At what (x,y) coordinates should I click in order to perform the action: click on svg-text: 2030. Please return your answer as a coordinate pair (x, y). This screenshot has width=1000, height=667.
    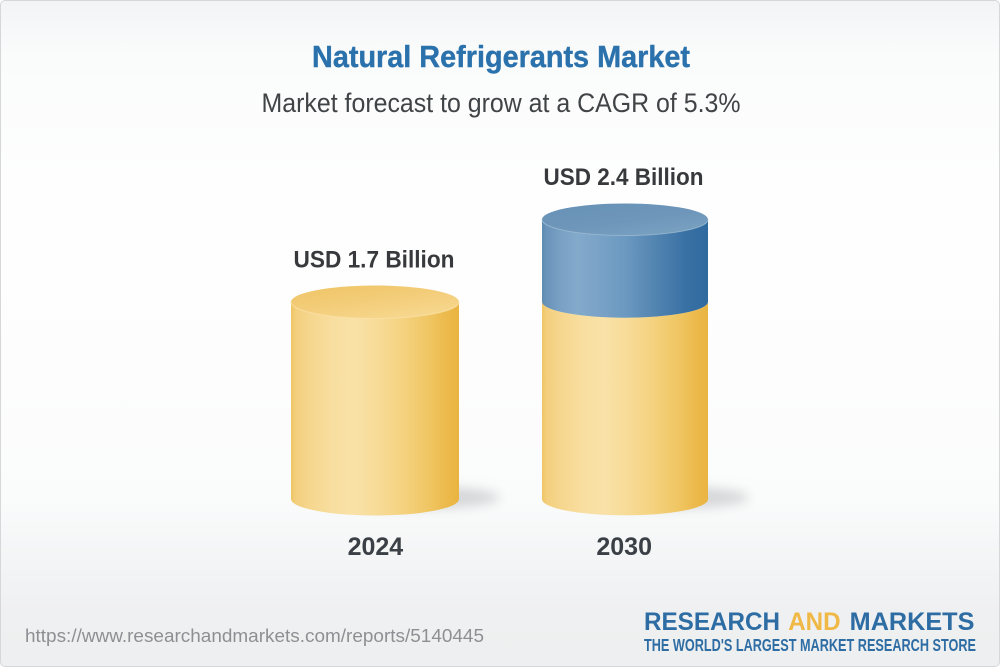
    Looking at the image, I should click on (624, 547).